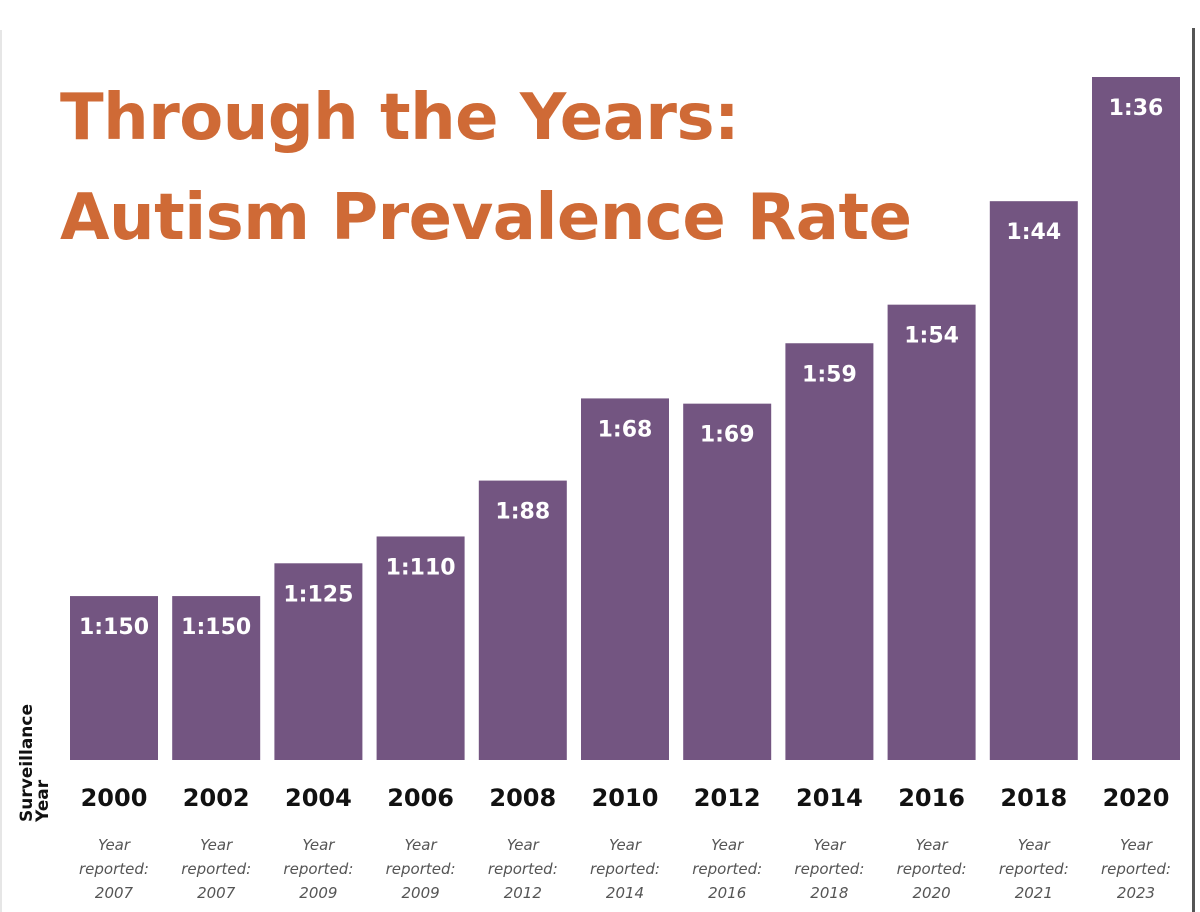 The image size is (1200, 912). What do you see at coordinates (27, 763) in the screenshot?
I see `x-axis-label-line-1: Surveillance` at bounding box center [27, 763].